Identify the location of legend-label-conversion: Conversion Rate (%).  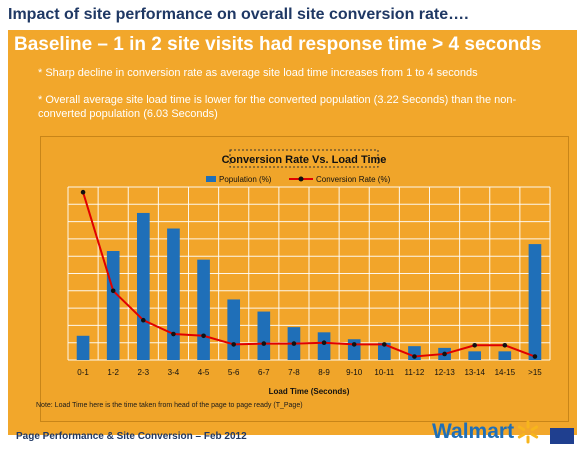
(353, 179).